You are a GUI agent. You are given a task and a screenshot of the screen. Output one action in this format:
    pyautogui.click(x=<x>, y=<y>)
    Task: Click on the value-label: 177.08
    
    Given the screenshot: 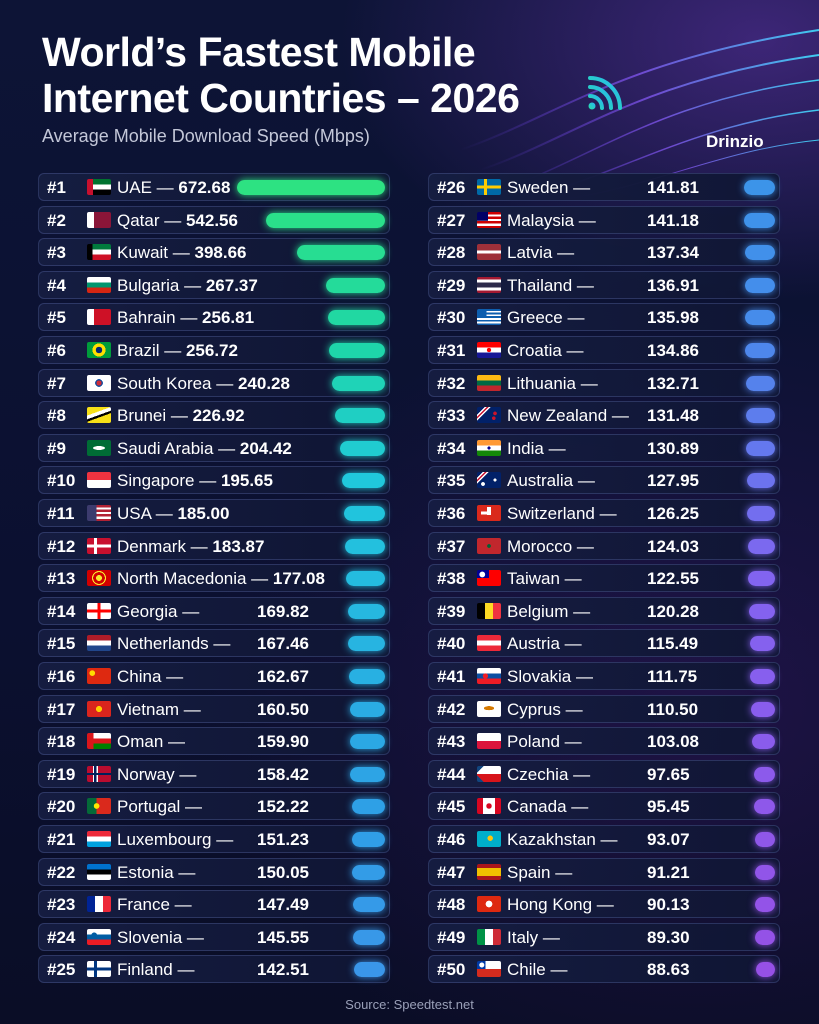 What is the action you would take?
    pyautogui.click(x=298, y=579)
    